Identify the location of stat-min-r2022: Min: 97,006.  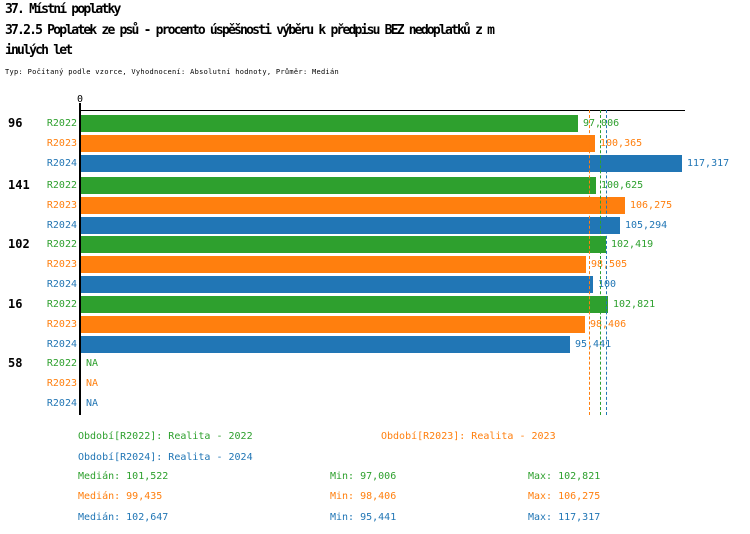
(363, 476).